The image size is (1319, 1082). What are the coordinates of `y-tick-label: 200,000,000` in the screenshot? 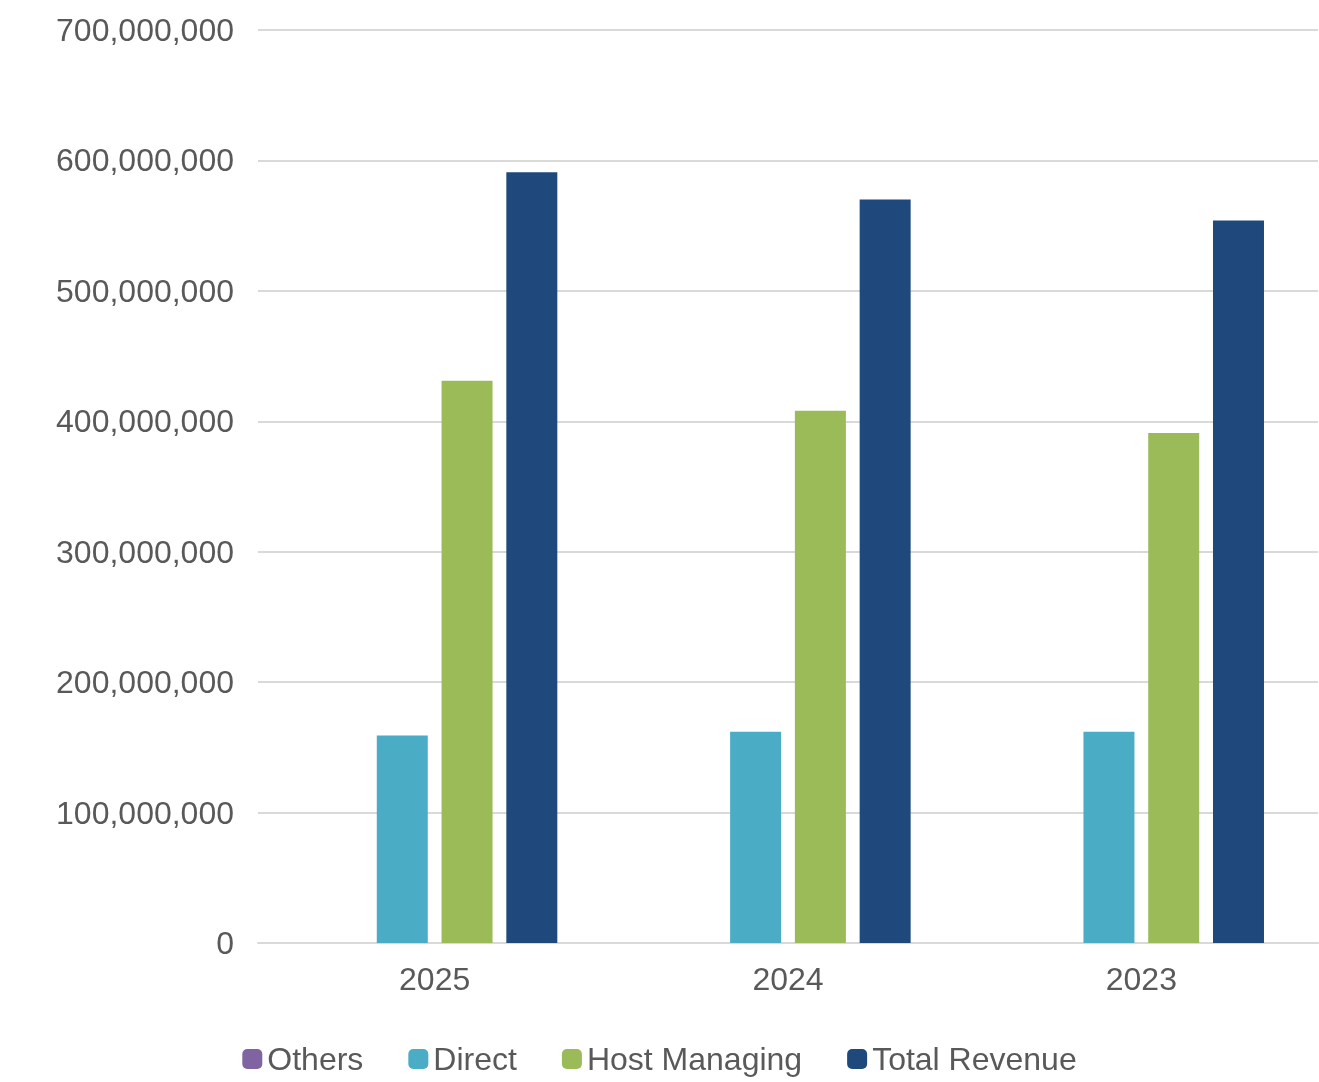 It's located at (145, 682).